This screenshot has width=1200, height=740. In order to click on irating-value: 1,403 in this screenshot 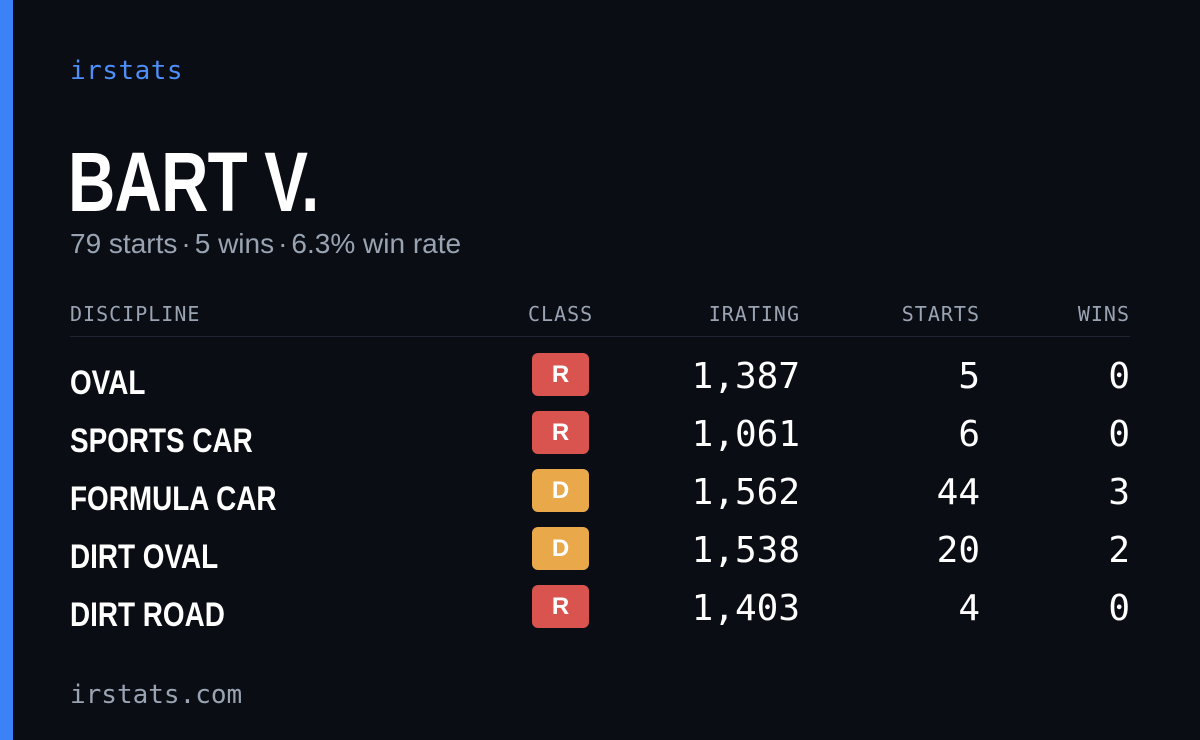, I will do `click(745, 608)`.